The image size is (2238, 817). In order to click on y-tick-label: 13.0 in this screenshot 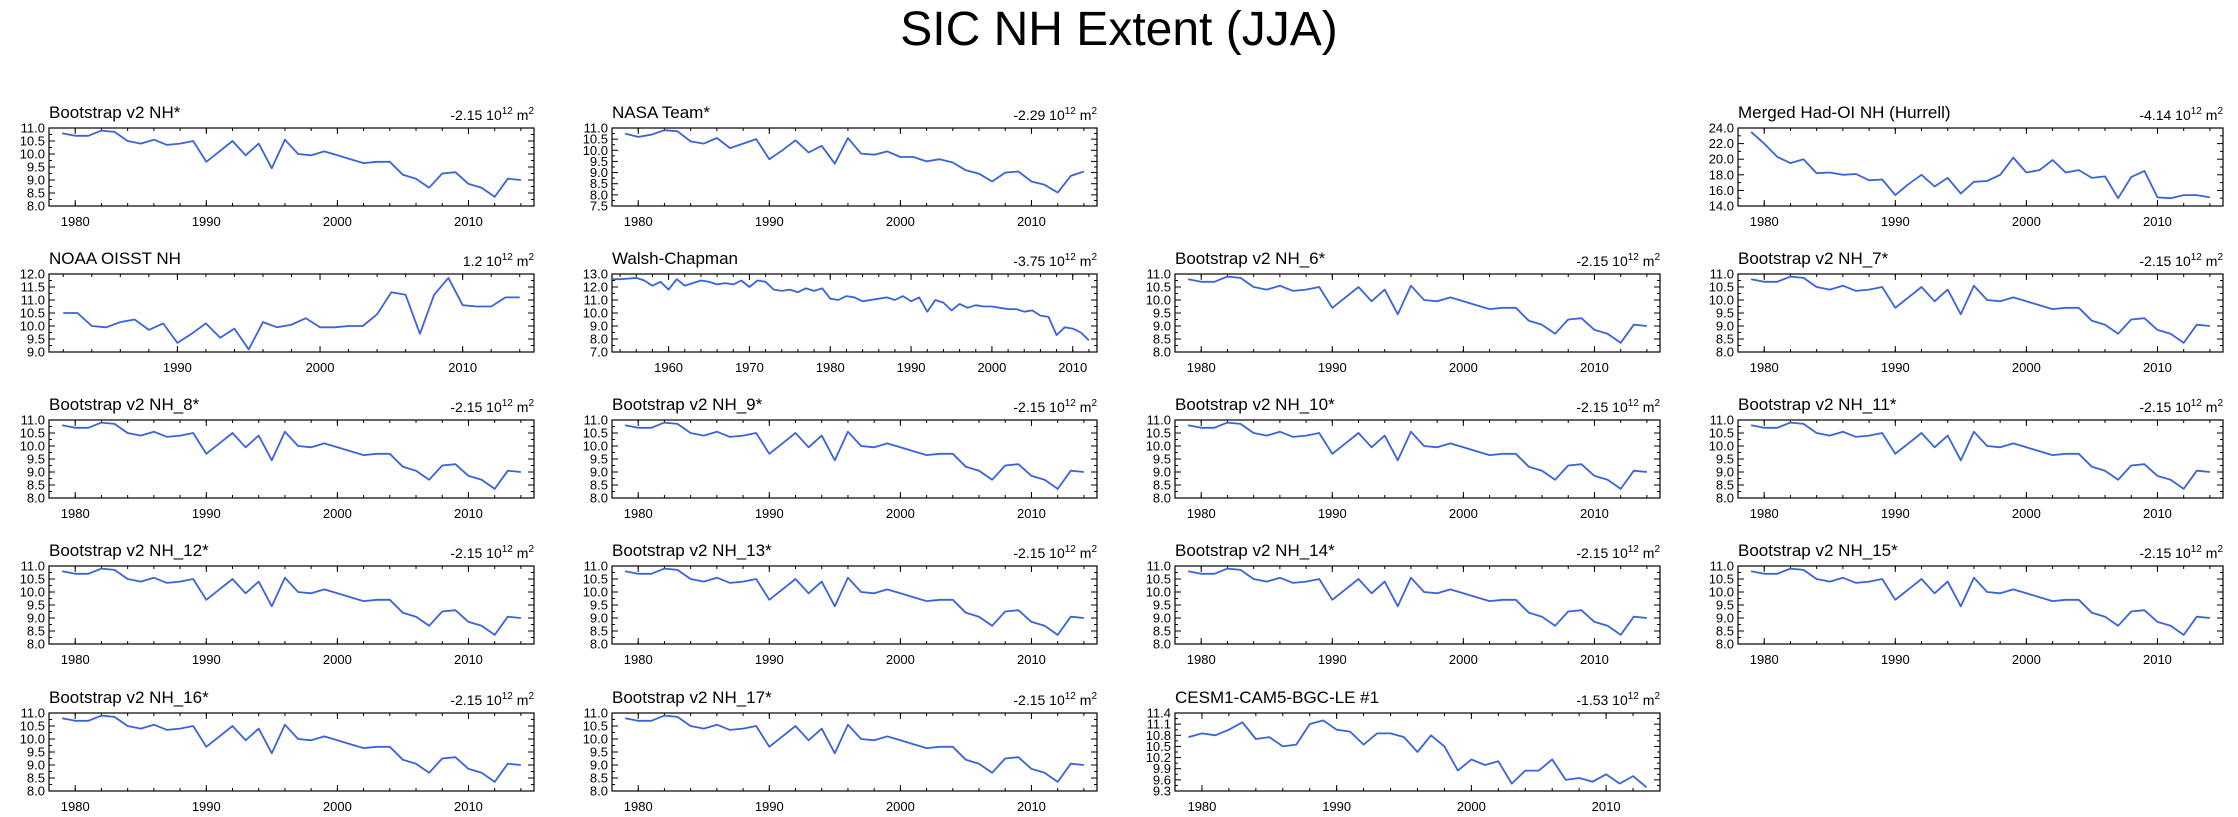, I will do `click(595, 274)`.